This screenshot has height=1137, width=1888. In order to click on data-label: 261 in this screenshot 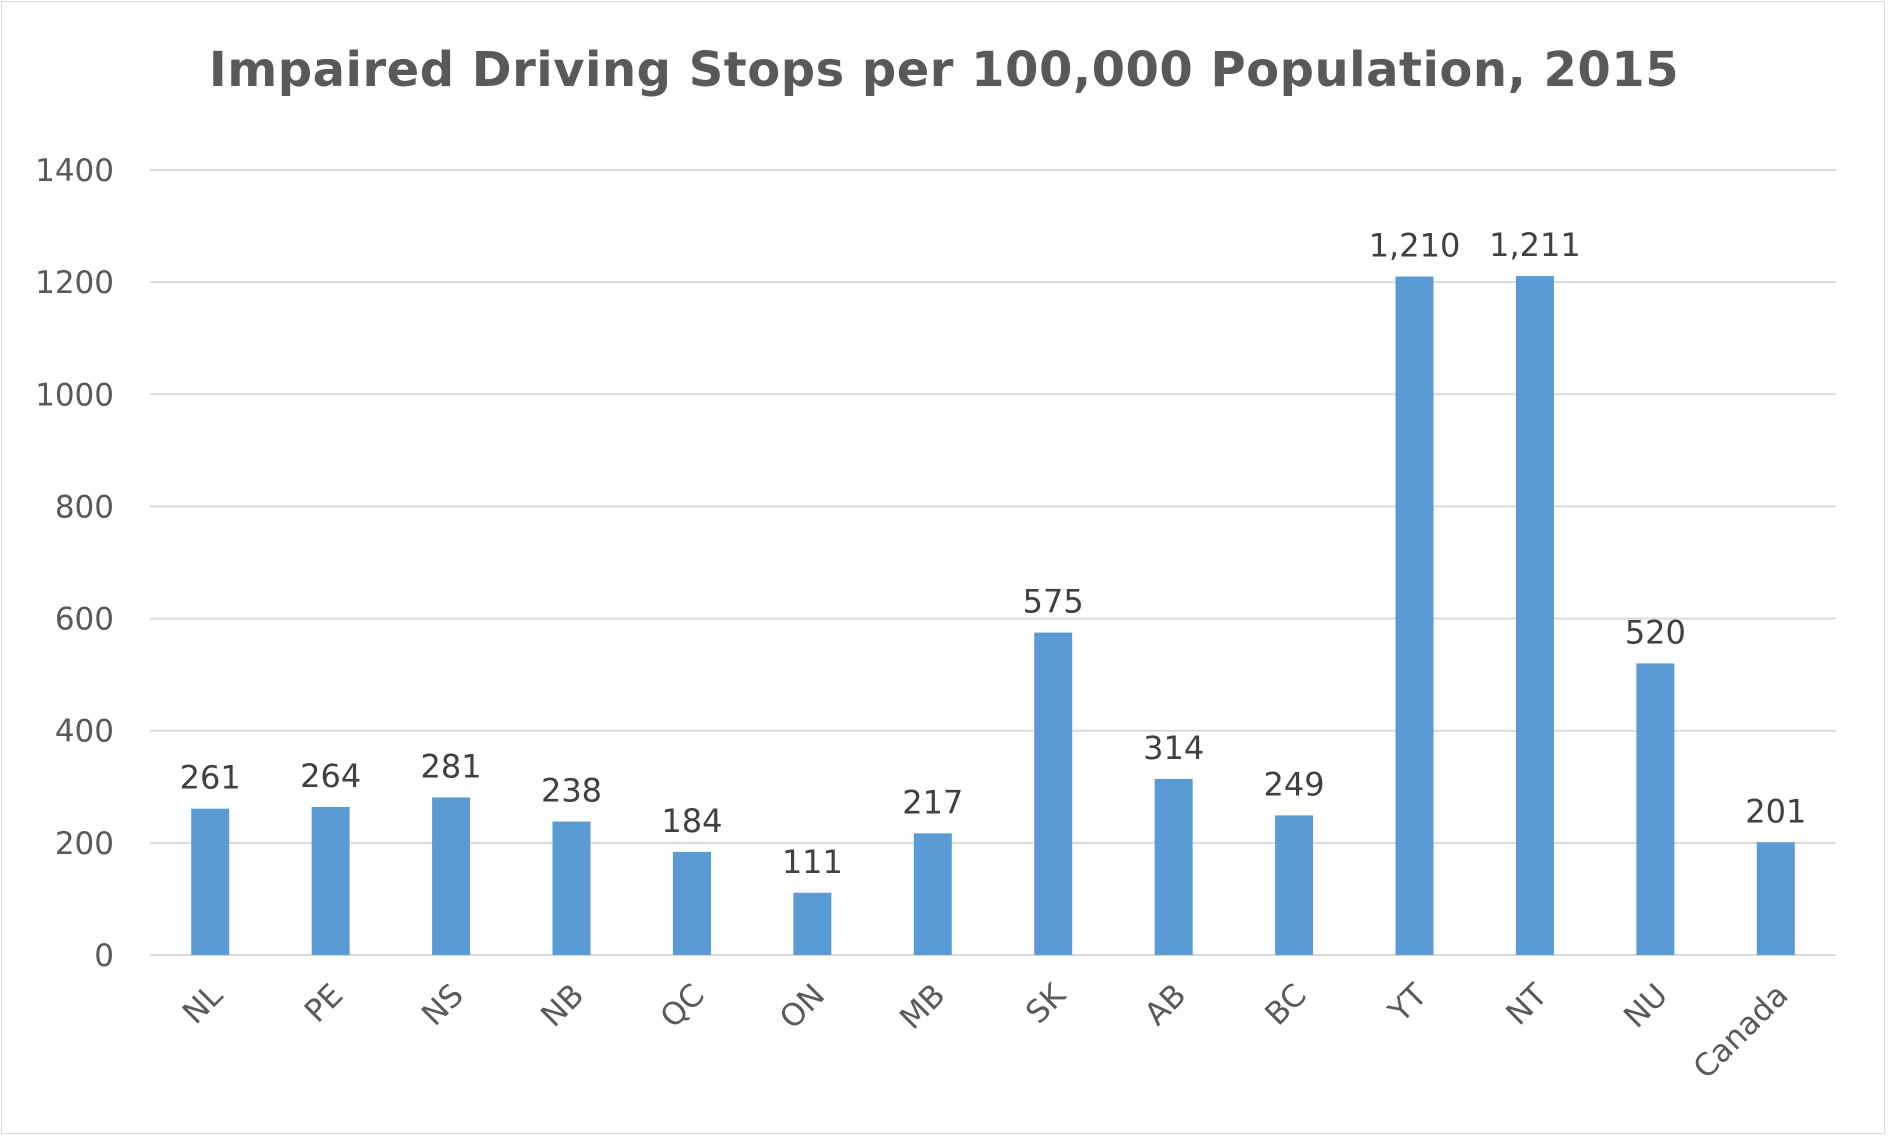, I will do `click(210, 778)`.